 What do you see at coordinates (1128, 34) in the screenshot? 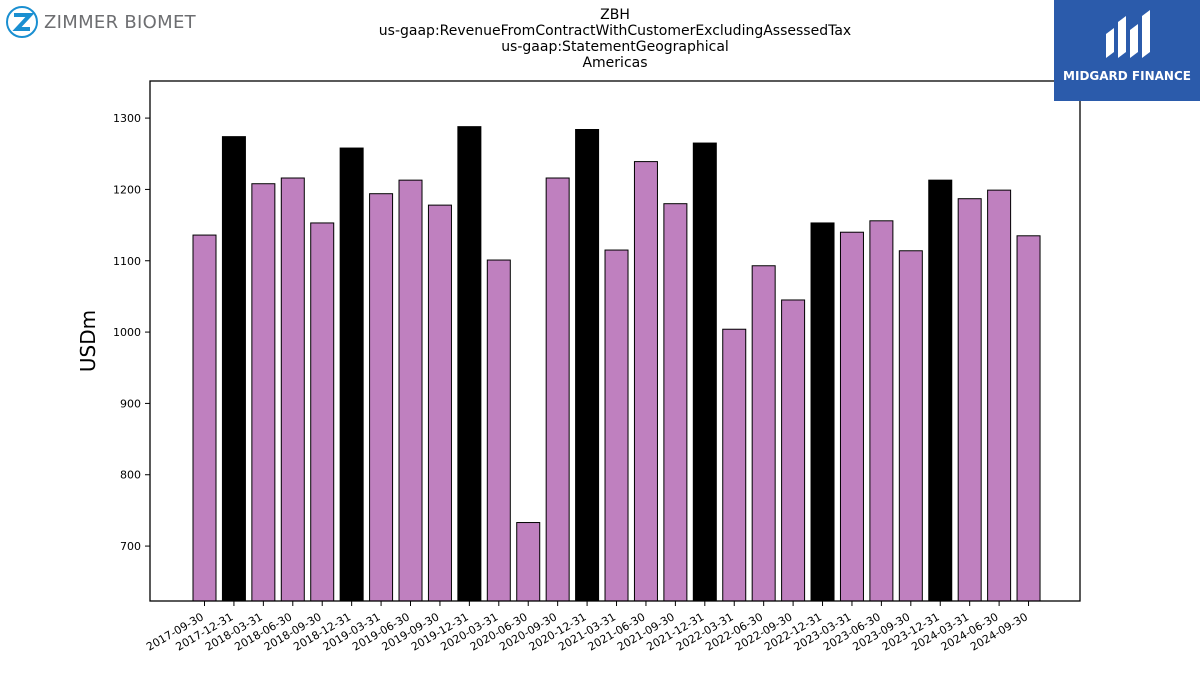
I see `midgard-finance-mark-icon` at bounding box center [1128, 34].